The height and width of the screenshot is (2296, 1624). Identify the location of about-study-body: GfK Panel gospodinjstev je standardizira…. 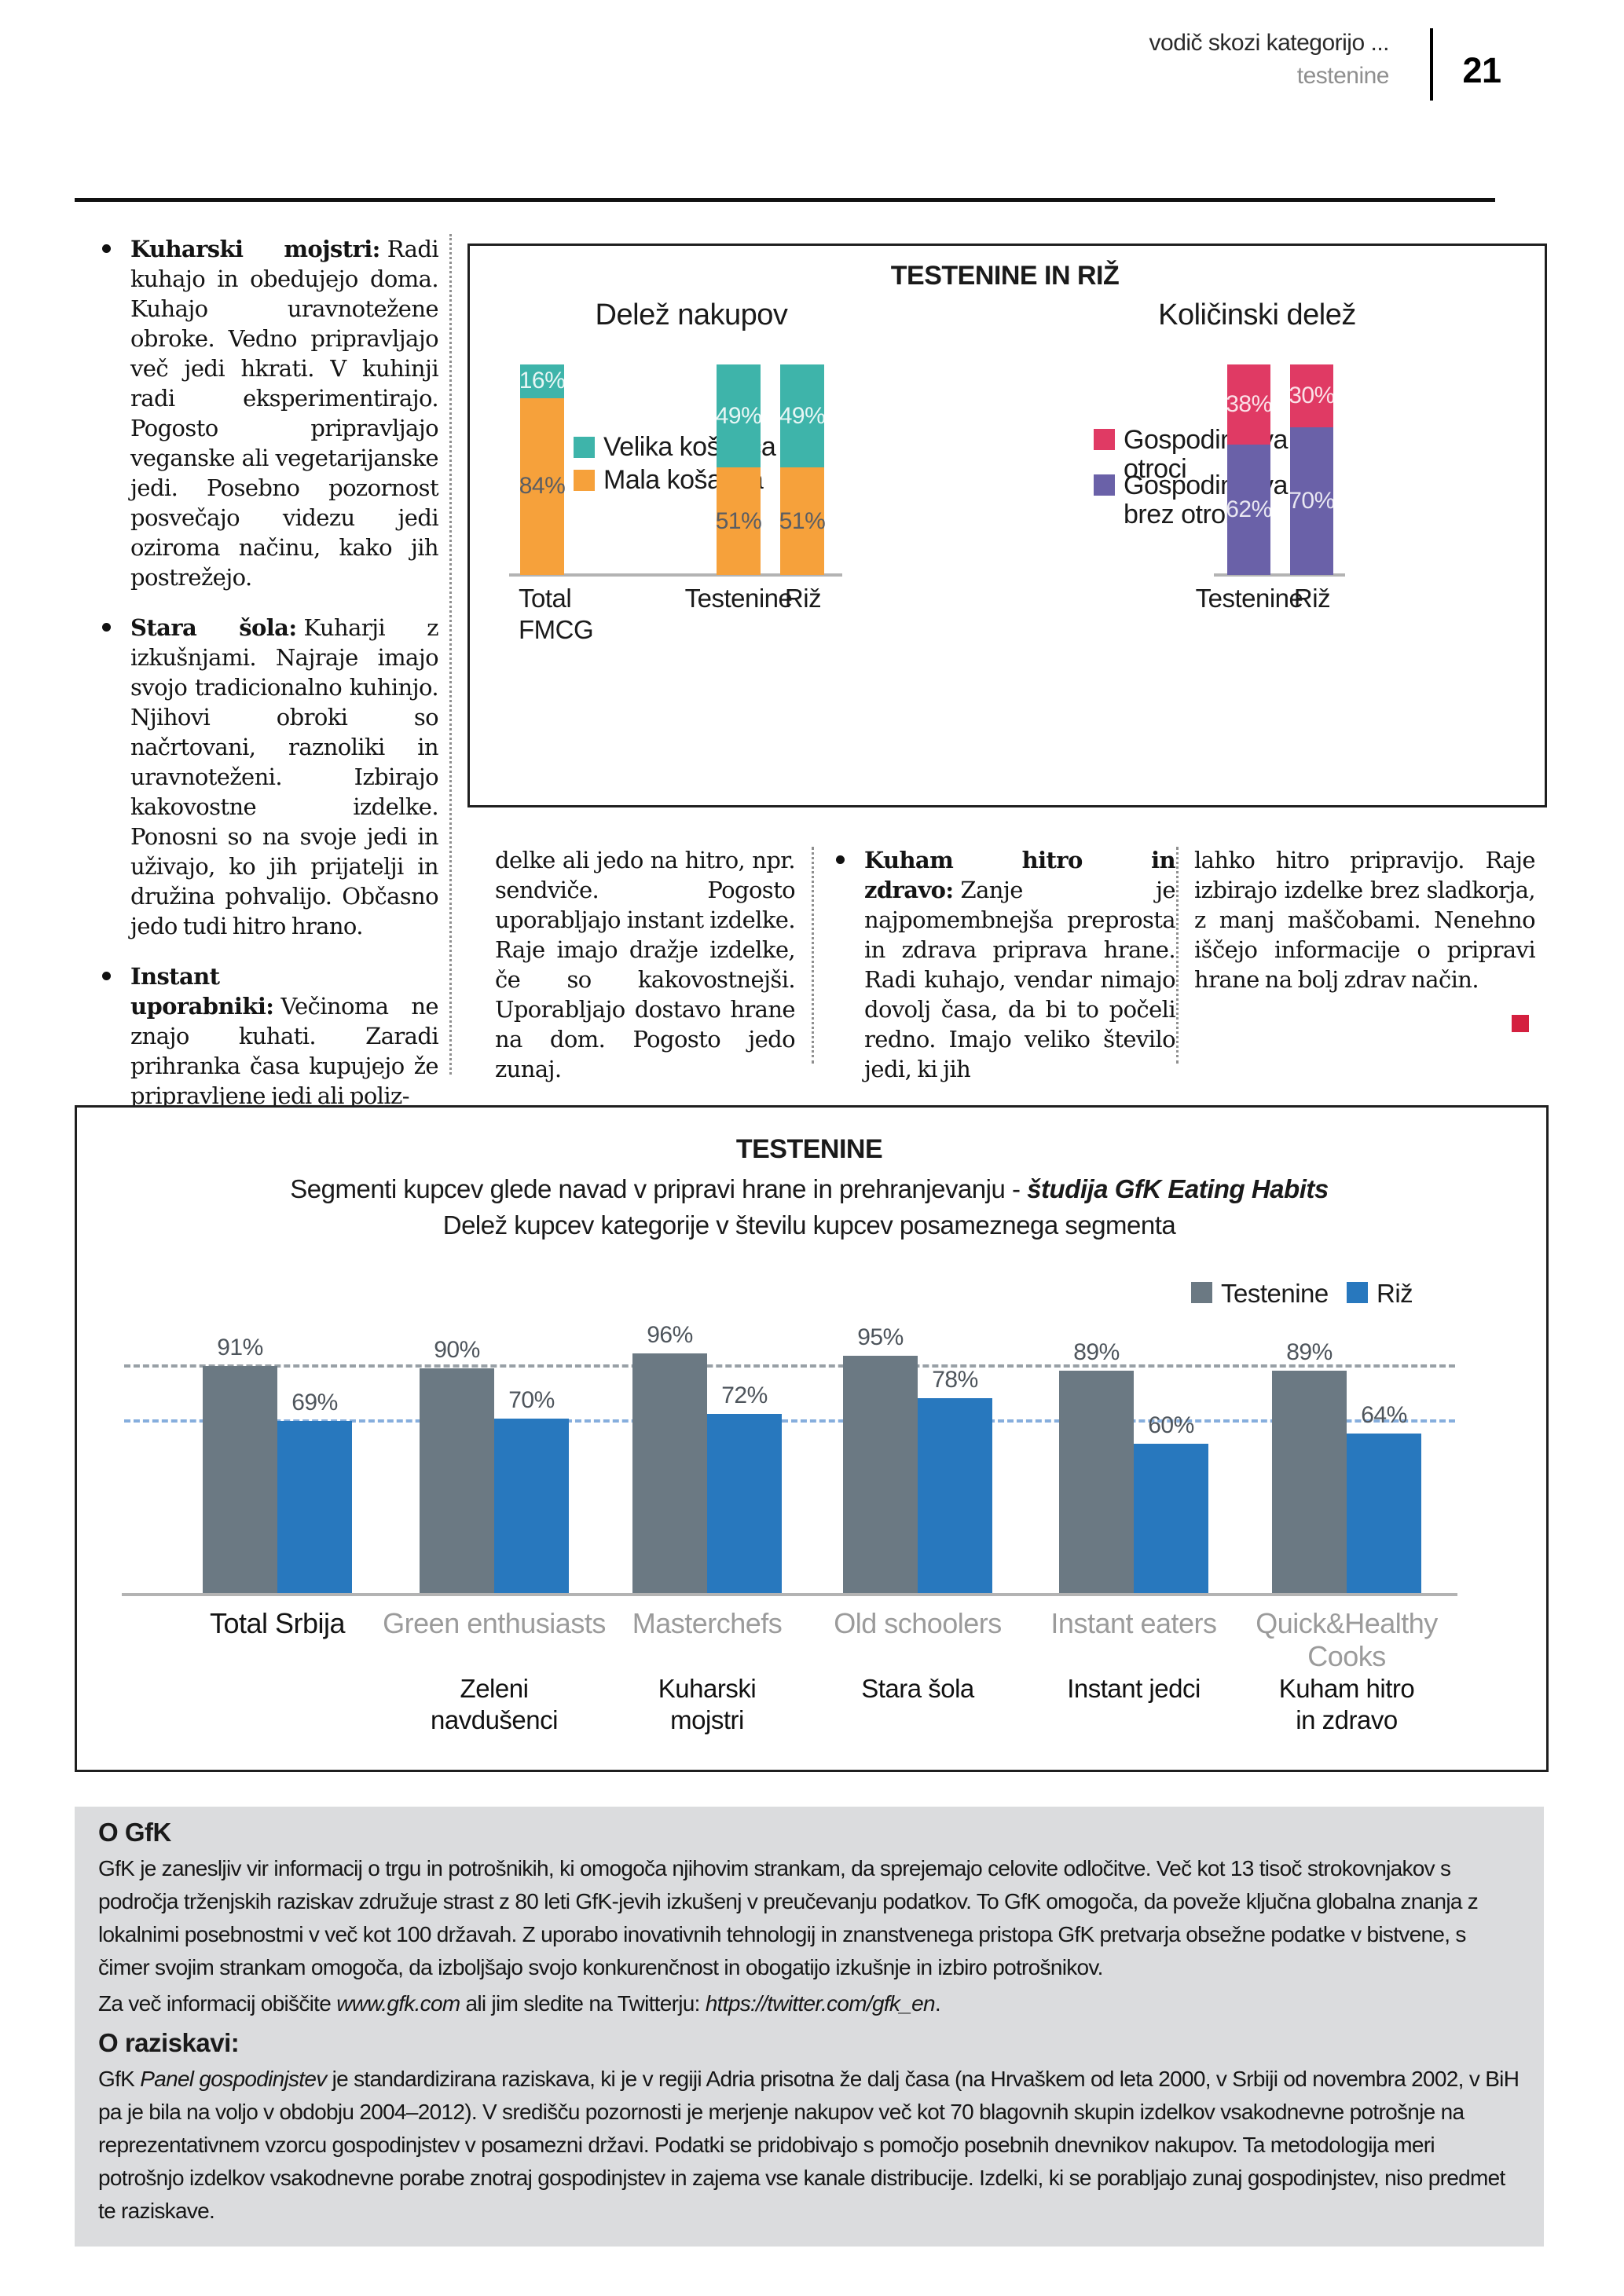
(809, 2145).